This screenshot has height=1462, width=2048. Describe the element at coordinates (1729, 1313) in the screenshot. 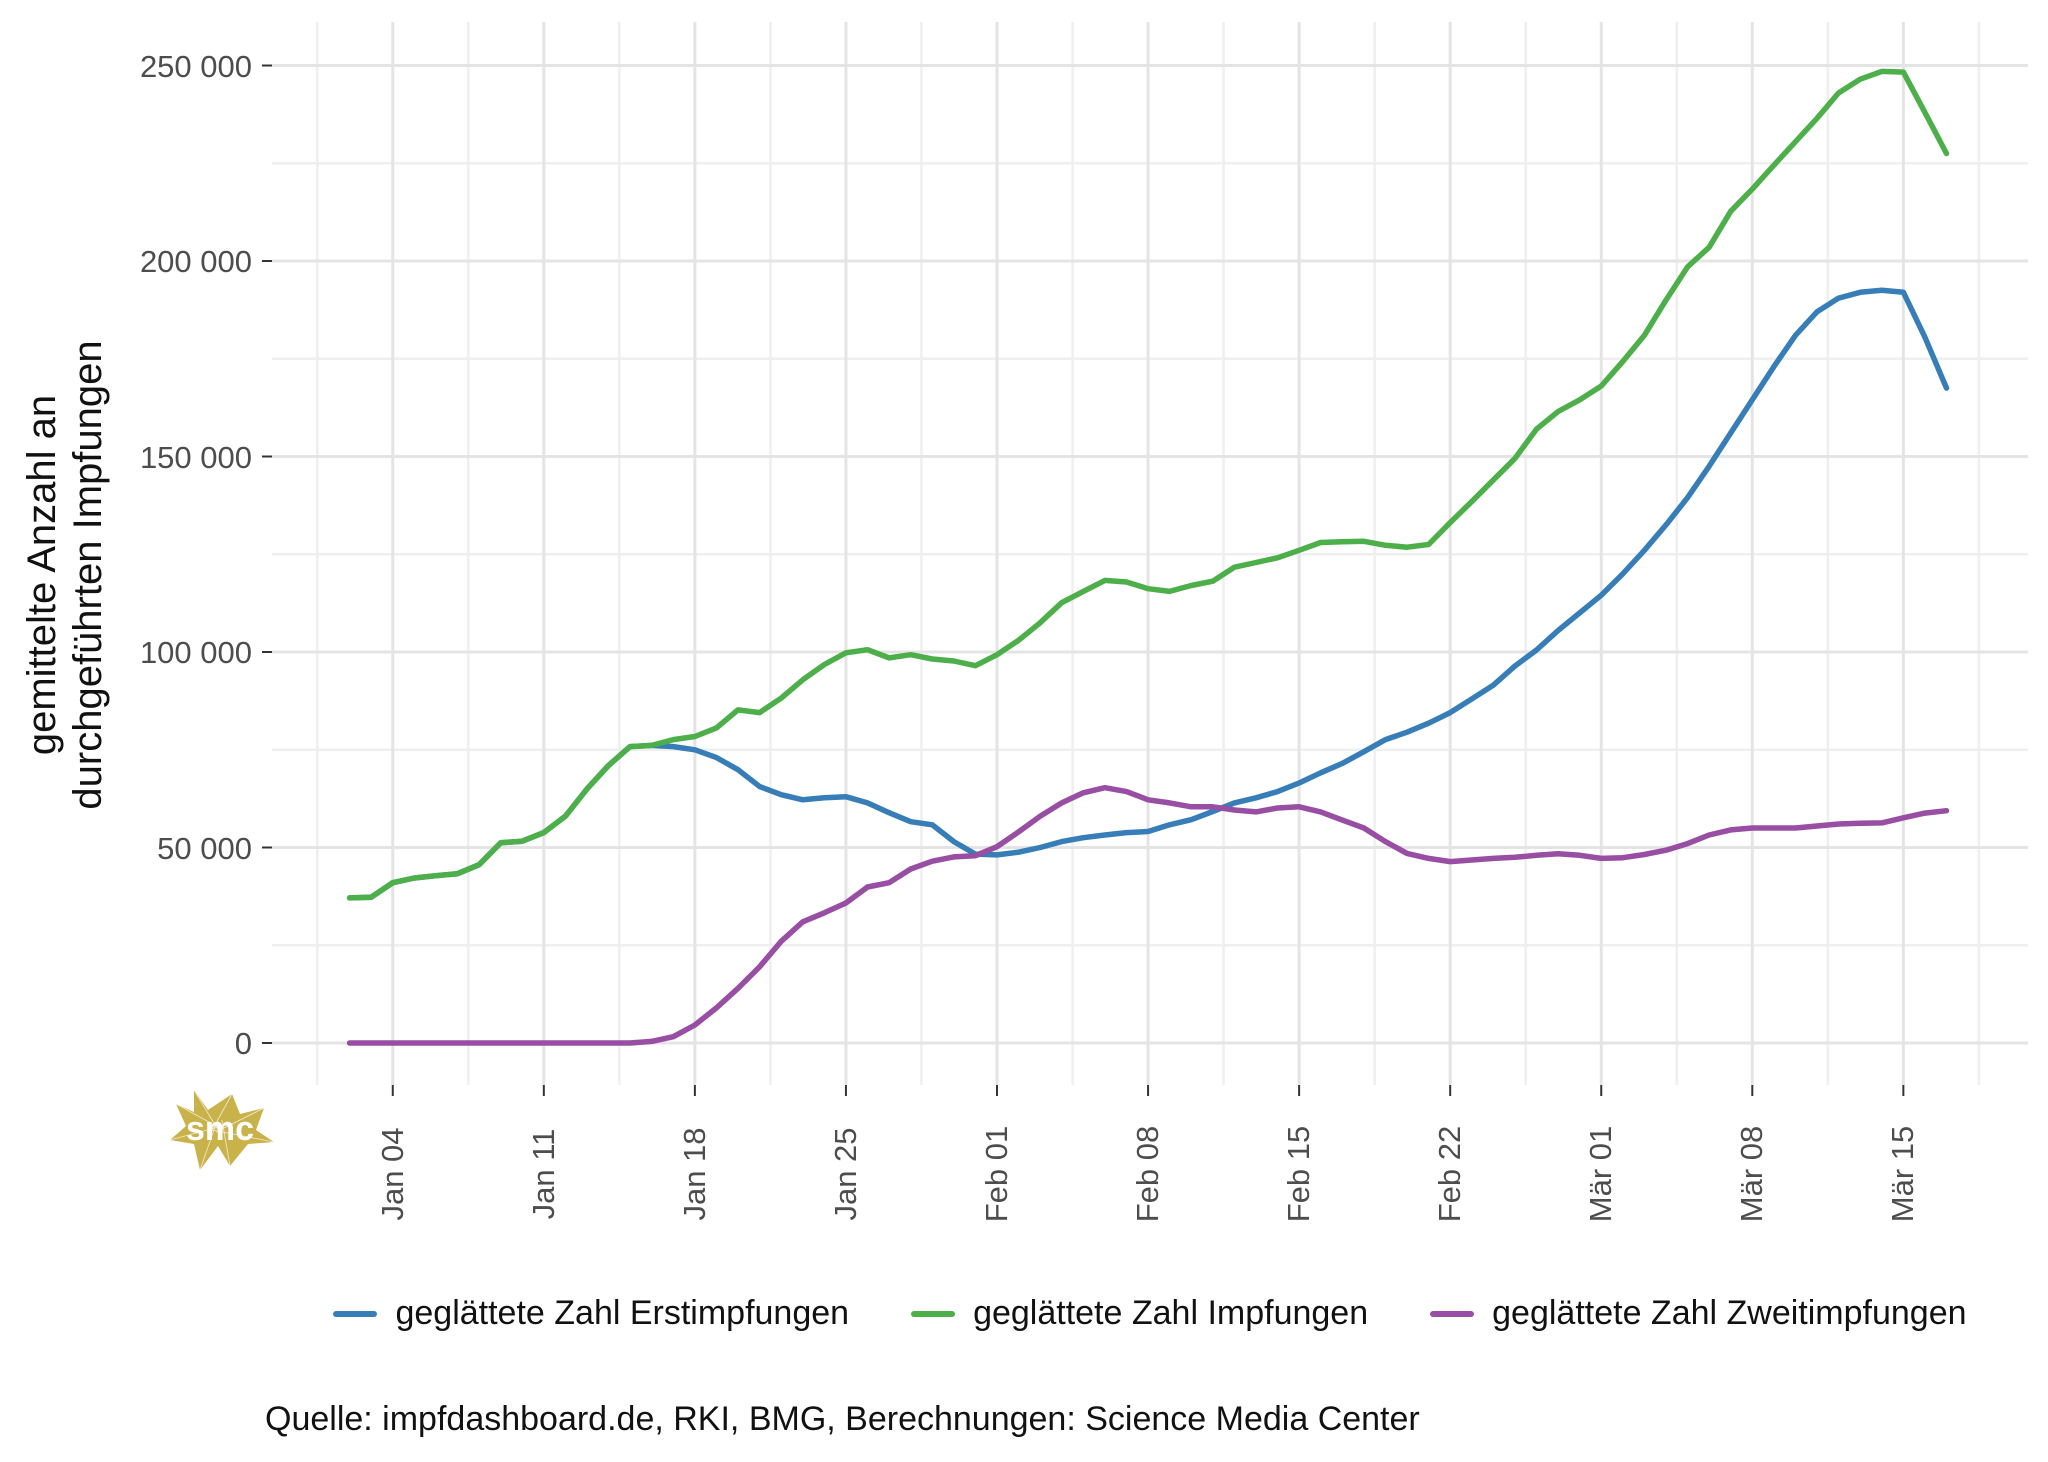

I see `legend-label-zweitimpfungen: geglättete Zahl Zweitimpfungen` at that location.